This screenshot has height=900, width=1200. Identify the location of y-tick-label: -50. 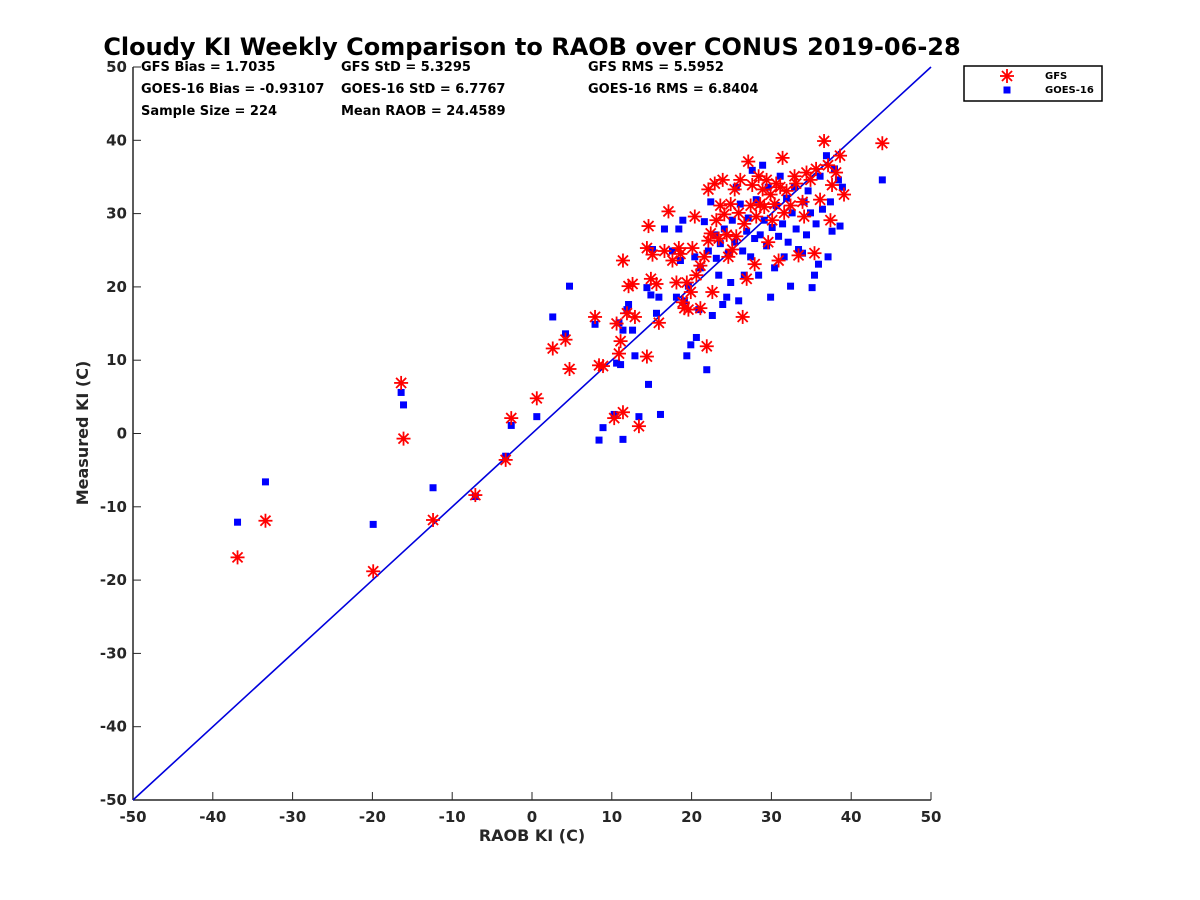
(113, 800).